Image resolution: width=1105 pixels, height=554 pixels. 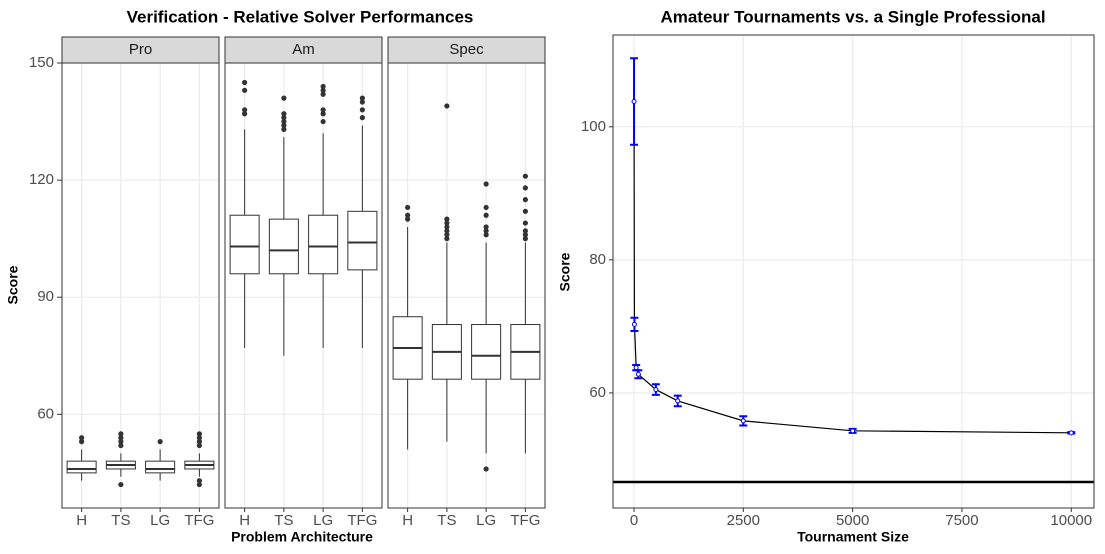 I want to click on right-y-label: Score, so click(x=565, y=271).